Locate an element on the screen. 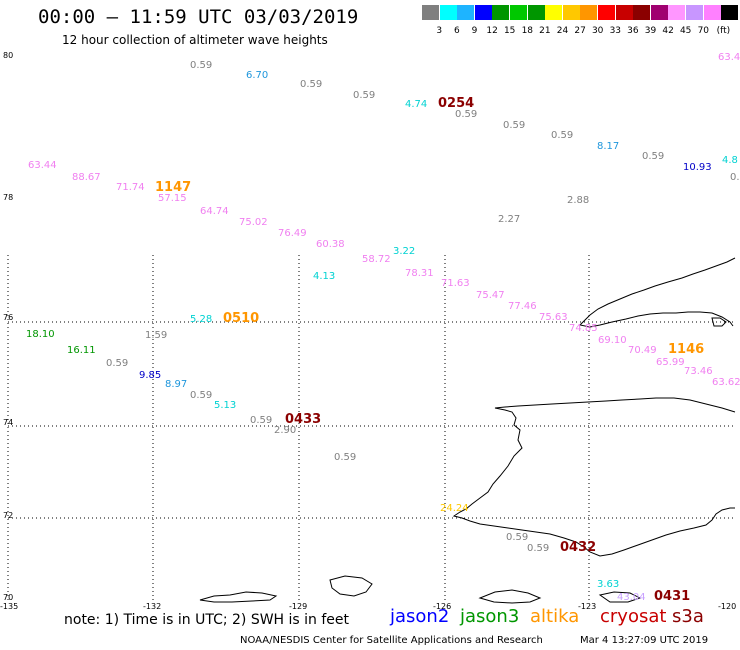 This screenshot has width=740, height=650. wave-height-label: 10.93 is located at coordinates (697, 167).